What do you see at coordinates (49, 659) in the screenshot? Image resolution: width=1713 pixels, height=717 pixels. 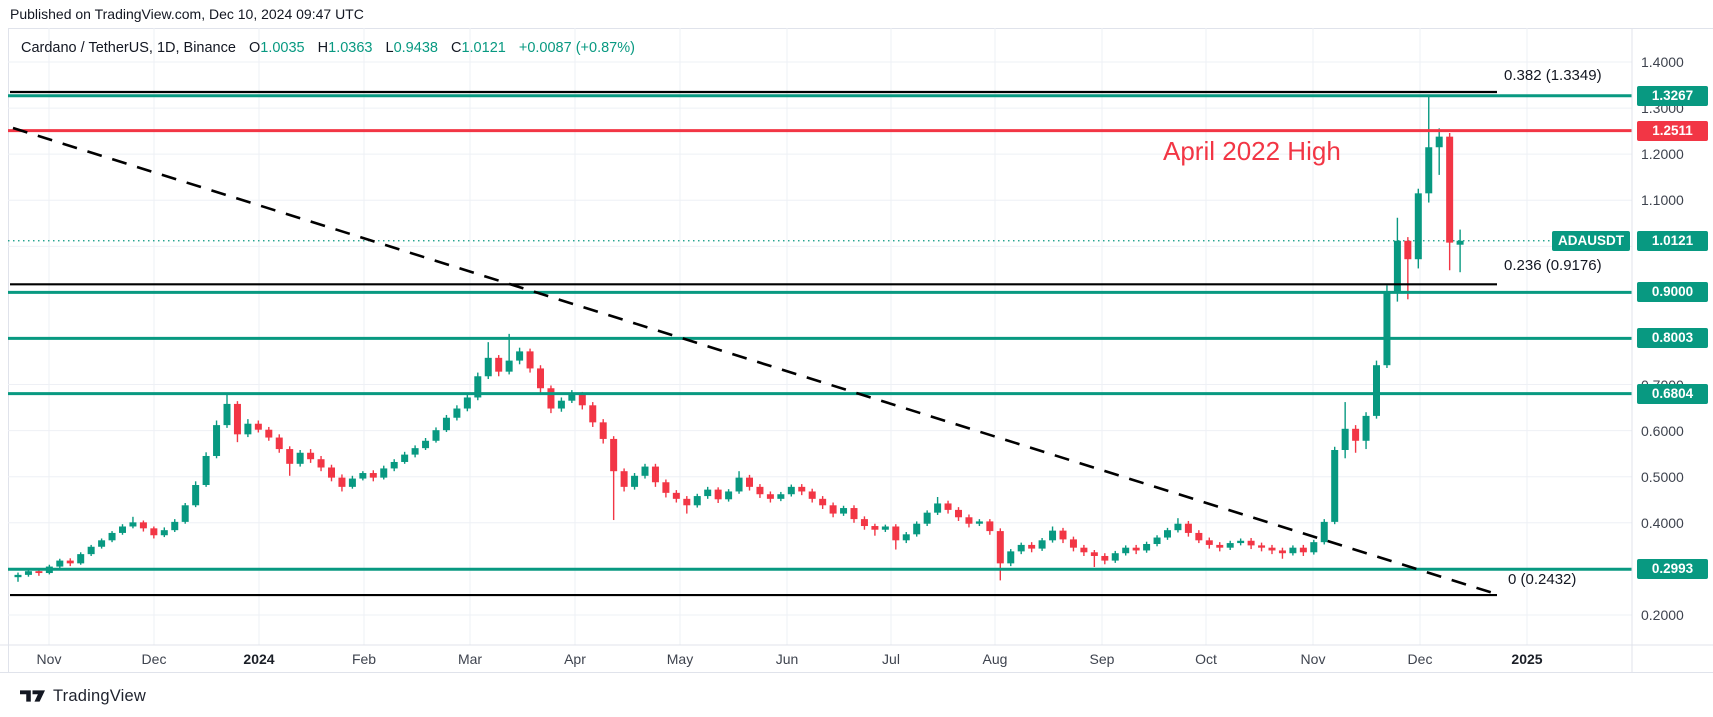 I see `time-tick: Nov` at bounding box center [49, 659].